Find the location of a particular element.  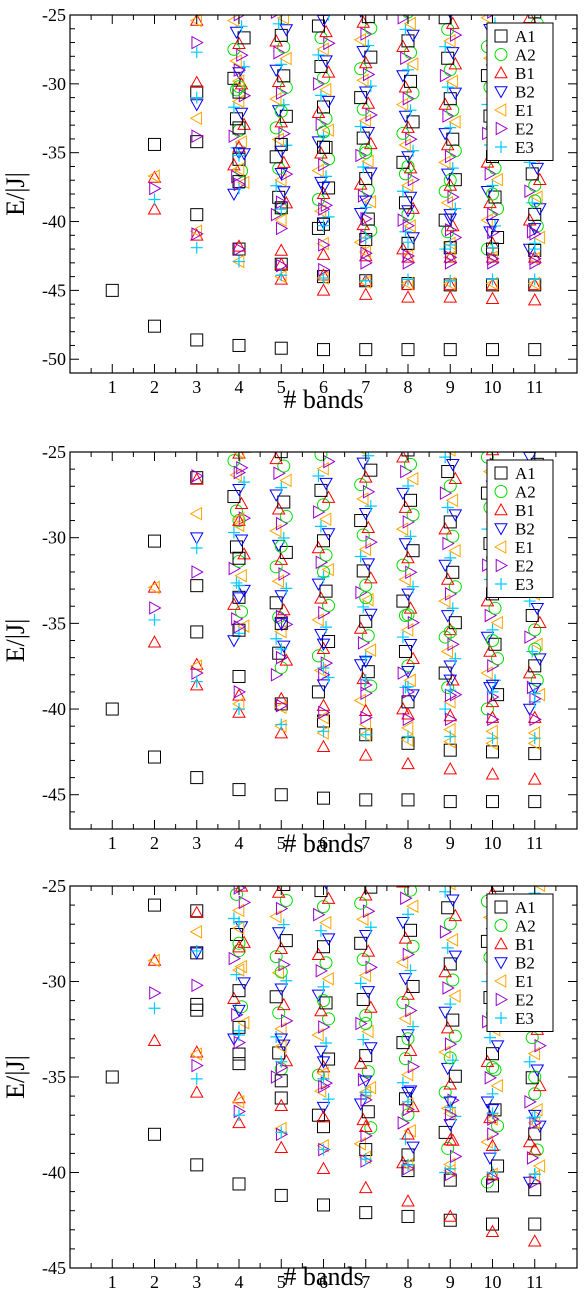

legend-label-B2: B2 is located at coordinates (525, 963).